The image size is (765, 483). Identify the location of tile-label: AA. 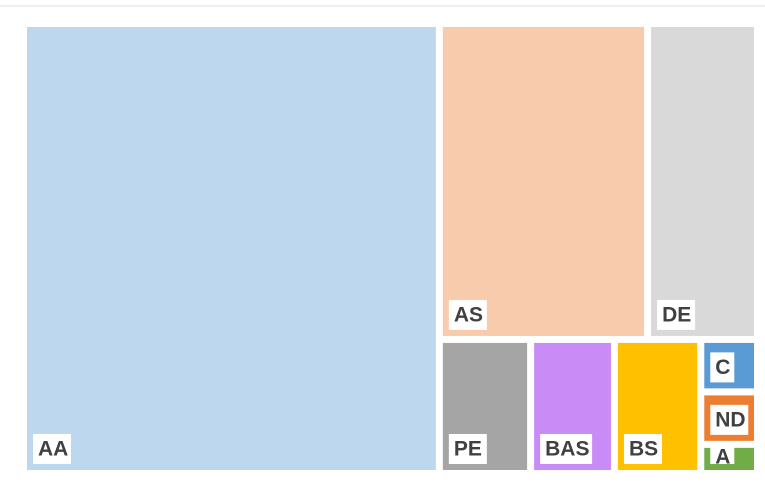
(53, 449).